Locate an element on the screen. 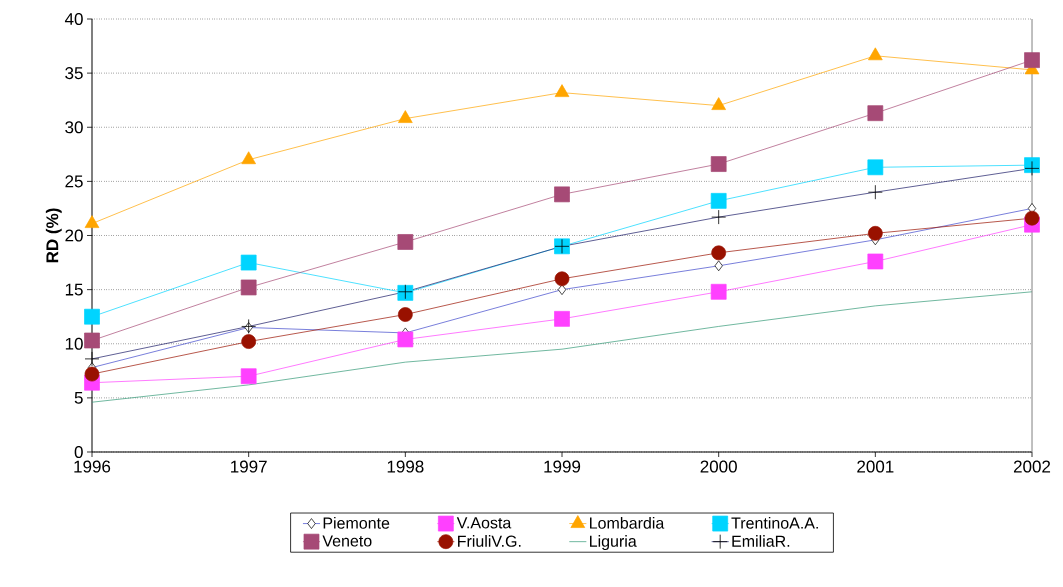 The width and height of the screenshot is (1063, 587). x-tick-label: 1997 is located at coordinates (249, 466).